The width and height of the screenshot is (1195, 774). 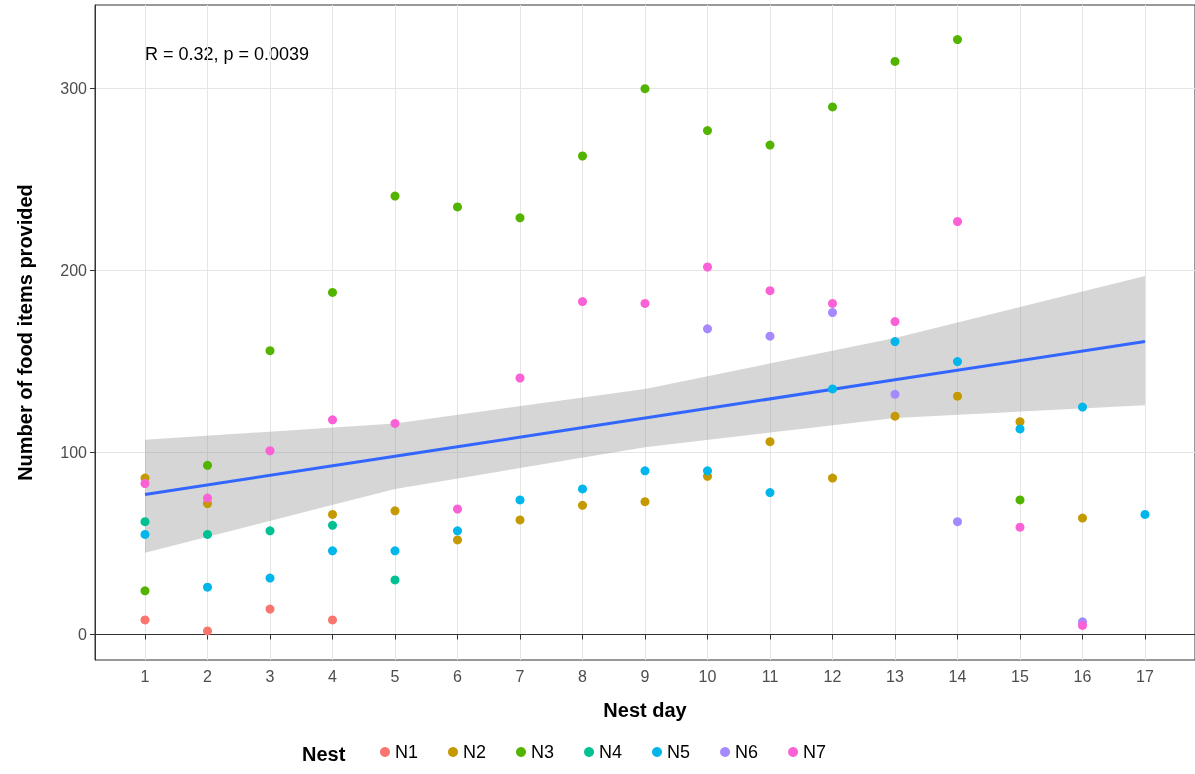 I want to click on x-tick-label: 4, so click(x=333, y=676).